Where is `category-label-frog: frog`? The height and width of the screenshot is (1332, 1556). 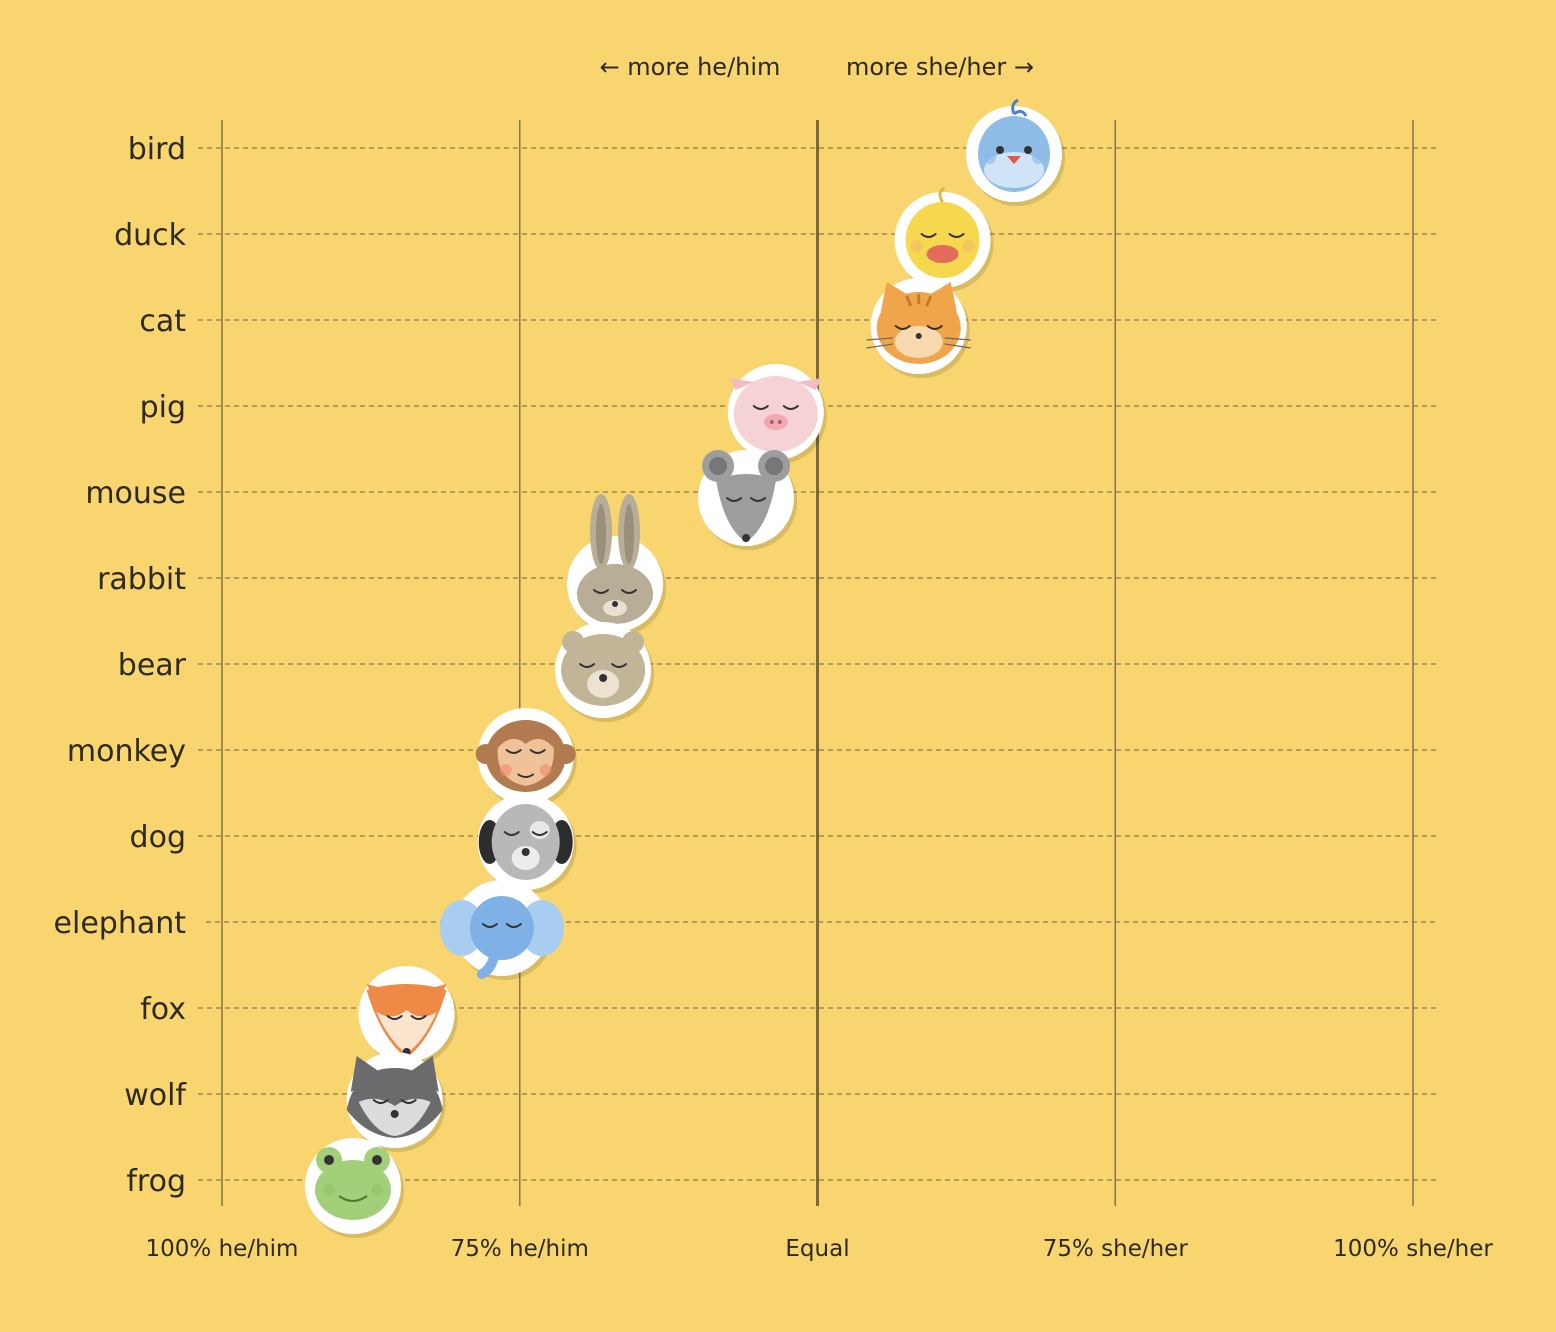
category-label-frog: frog is located at coordinates (156, 1181).